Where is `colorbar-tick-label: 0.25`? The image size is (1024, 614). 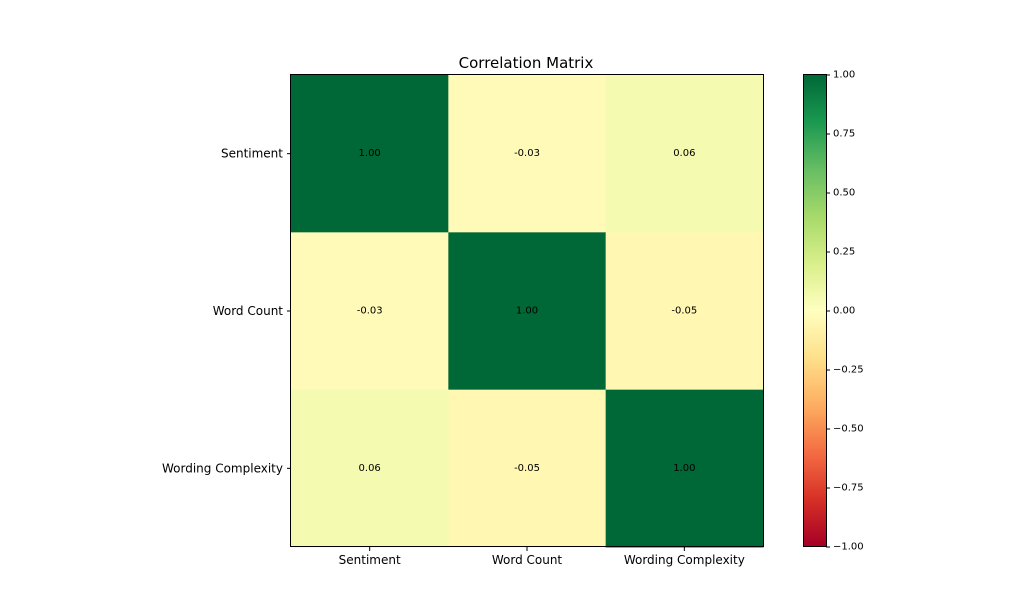 colorbar-tick-label: 0.25 is located at coordinates (844, 252).